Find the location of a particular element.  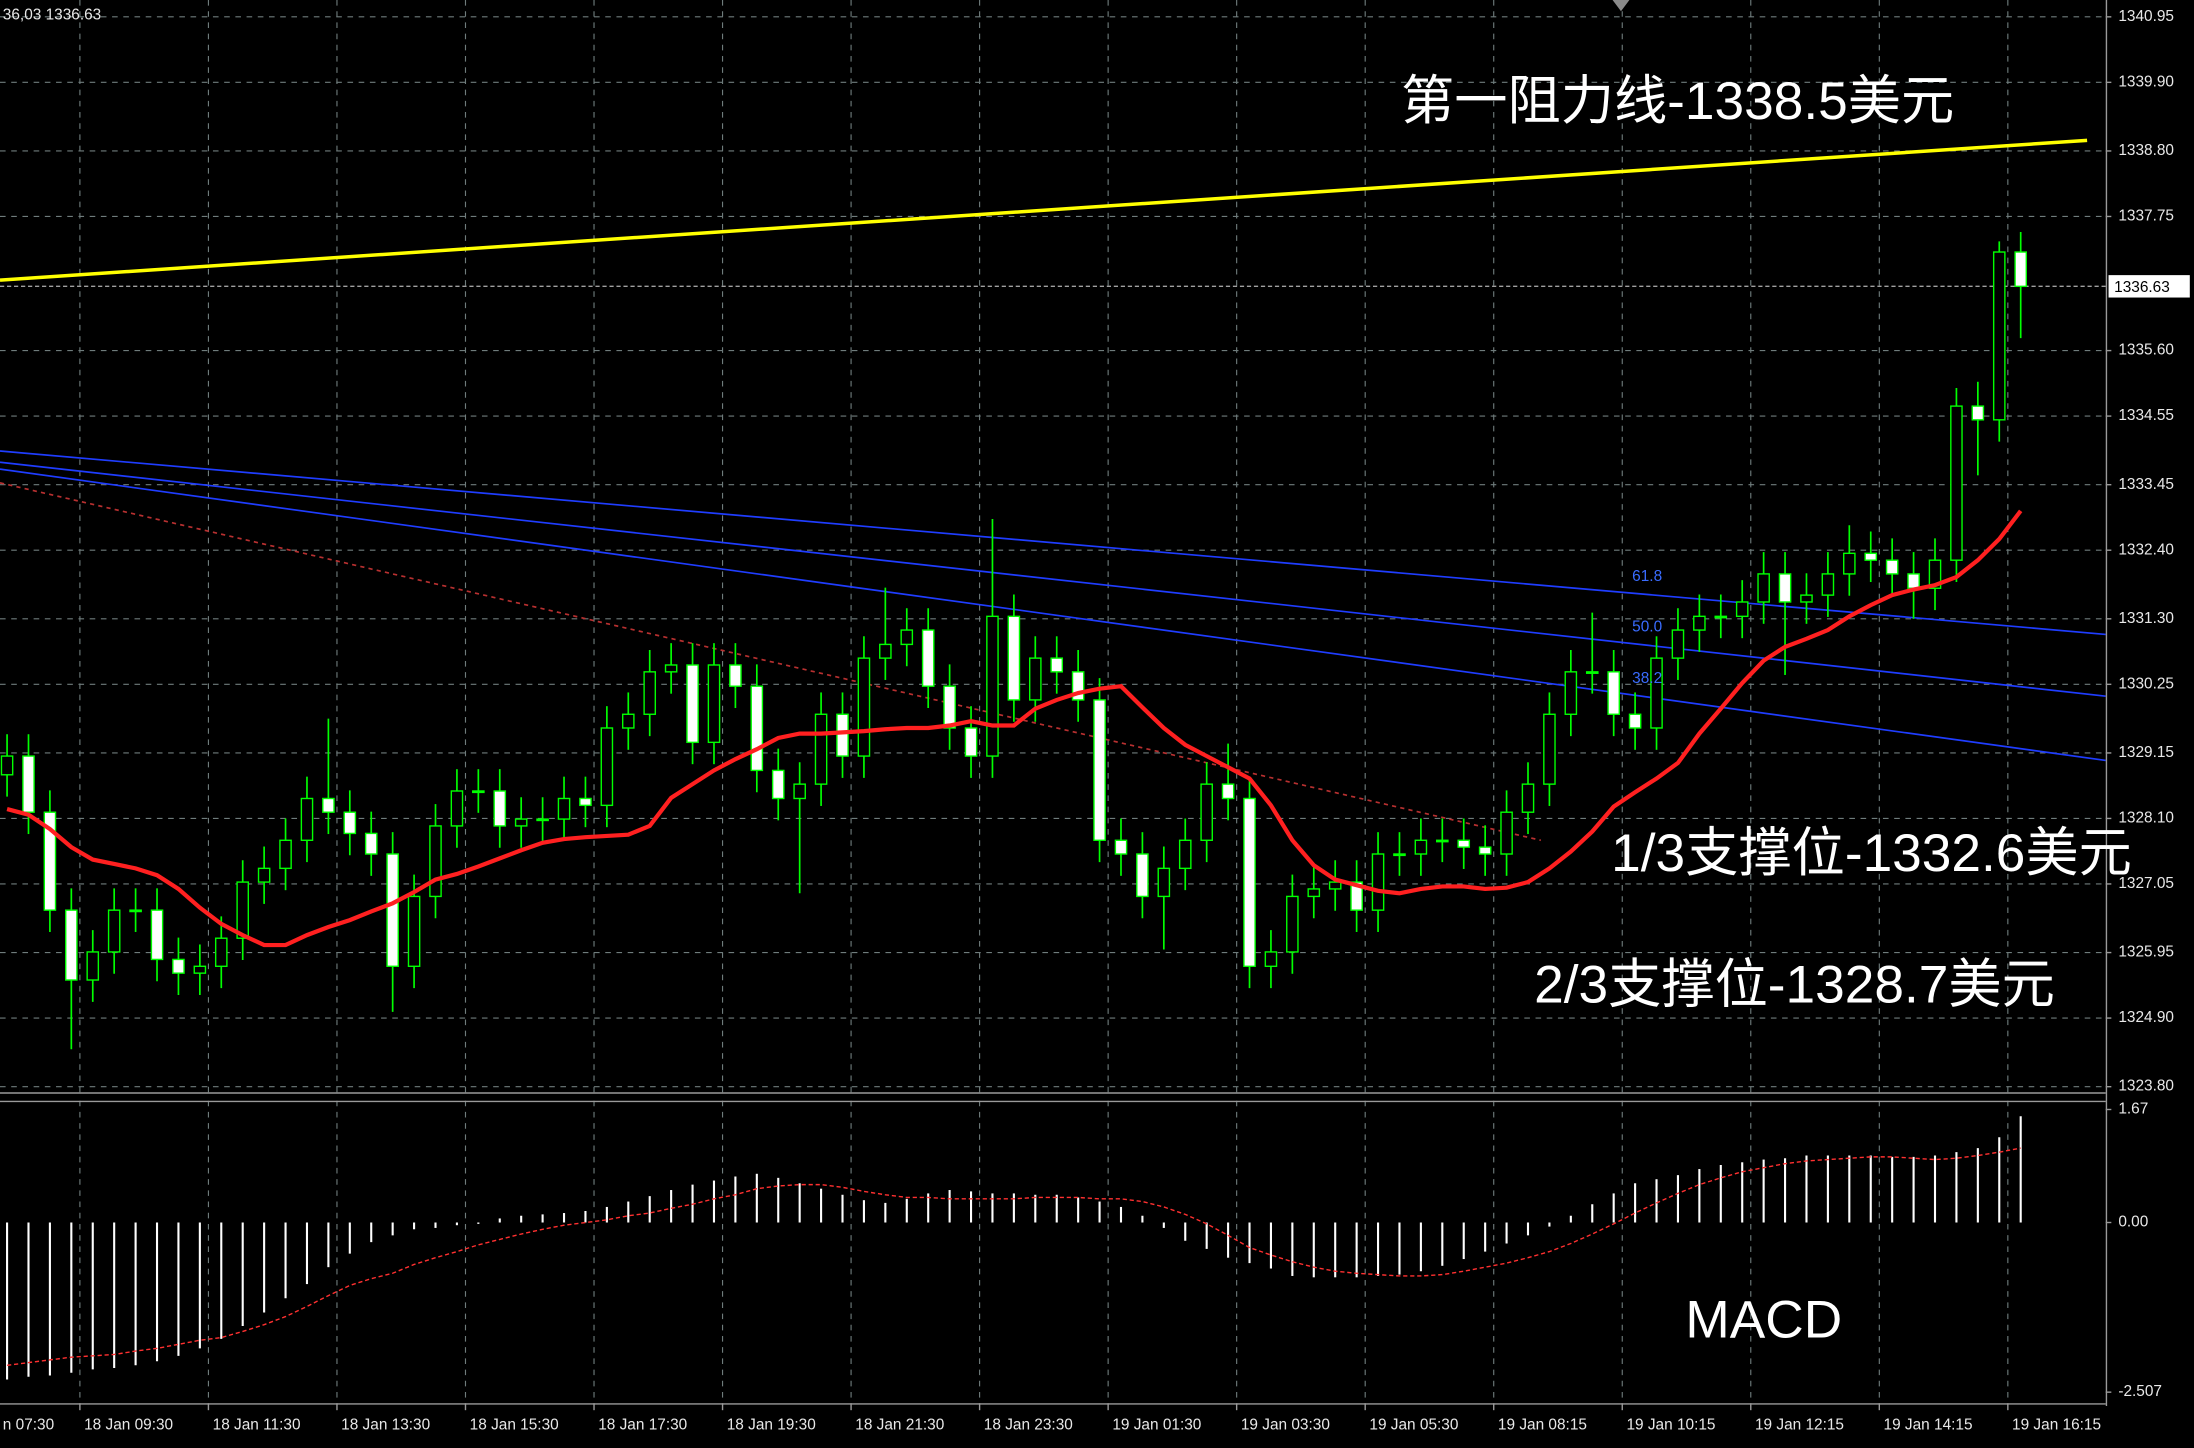

y-tick-label: 1331.30 is located at coordinates (2146, 618).